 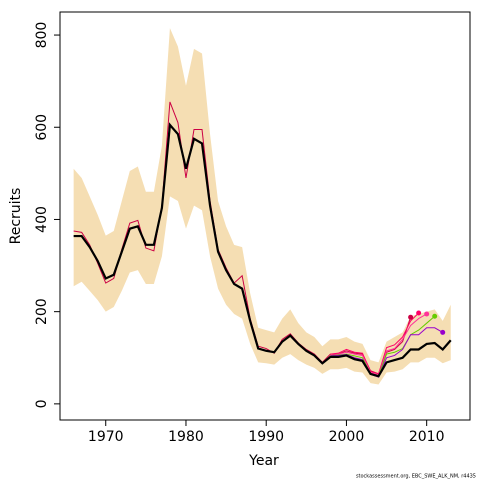 I want to click on x-tick-label: 2000, so click(x=347, y=437).